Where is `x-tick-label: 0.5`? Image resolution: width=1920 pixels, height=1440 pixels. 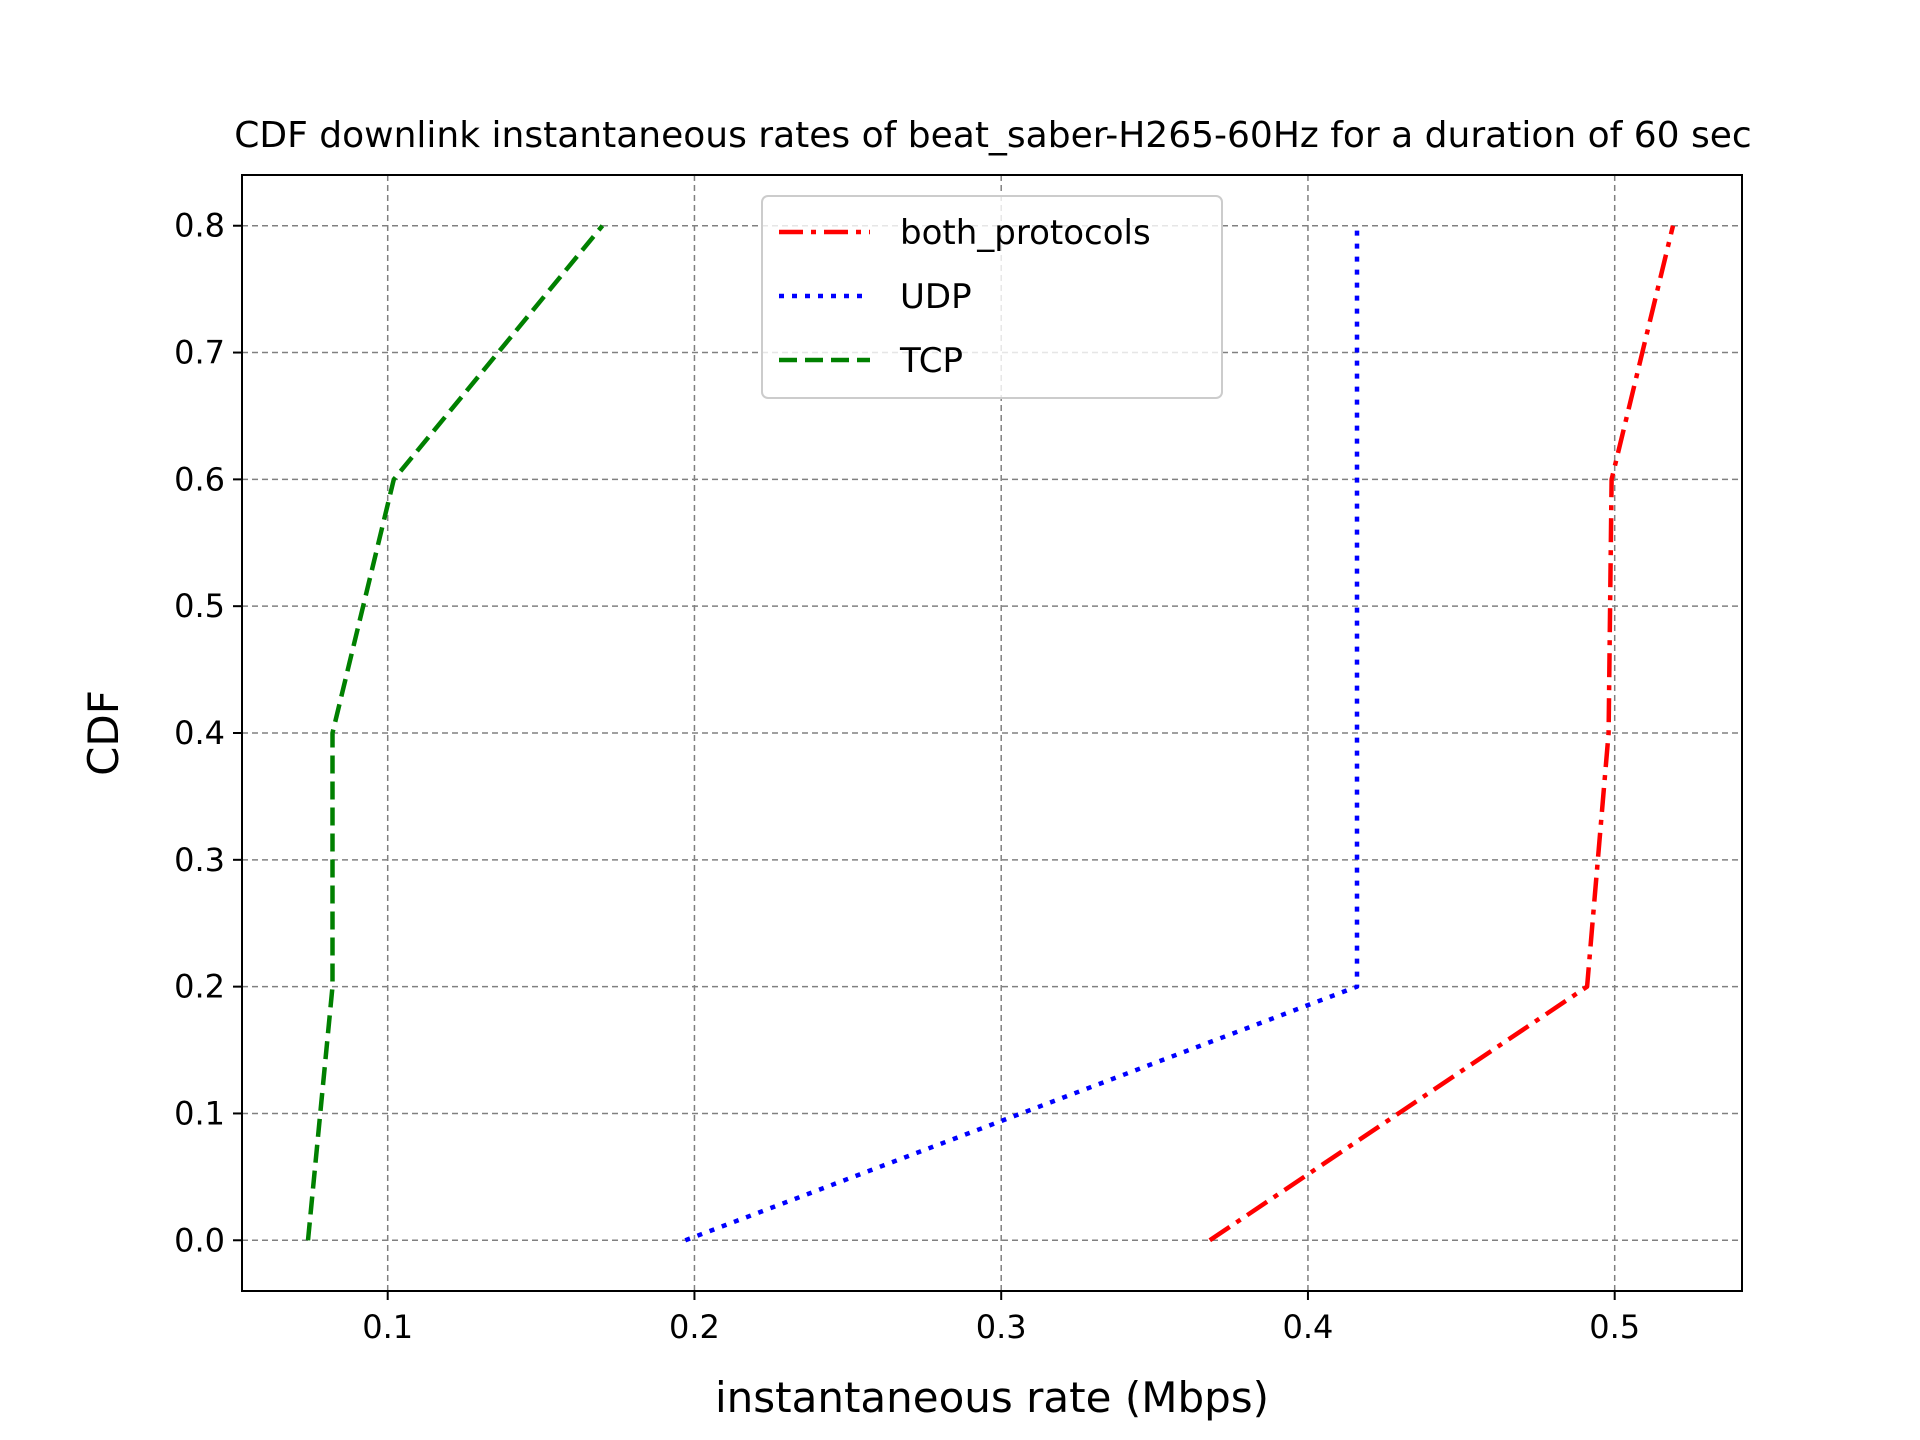
x-tick-label: 0.5 is located at coordinates (1614, 1327).